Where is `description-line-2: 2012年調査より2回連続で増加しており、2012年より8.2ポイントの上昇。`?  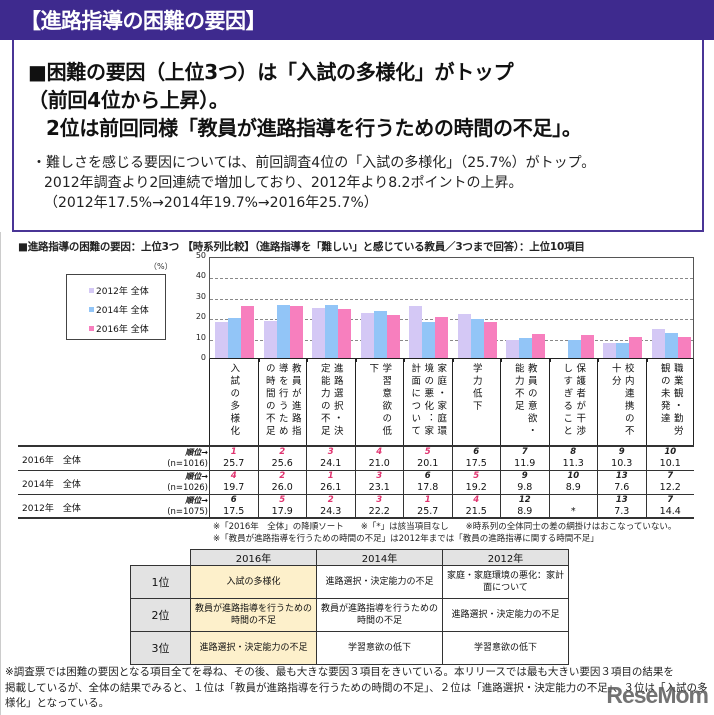 description-line-2: 2012年調査より2回連続で増加しており、2012年より8.2ポイントの上昇。 is located at coordinates (283, 183).